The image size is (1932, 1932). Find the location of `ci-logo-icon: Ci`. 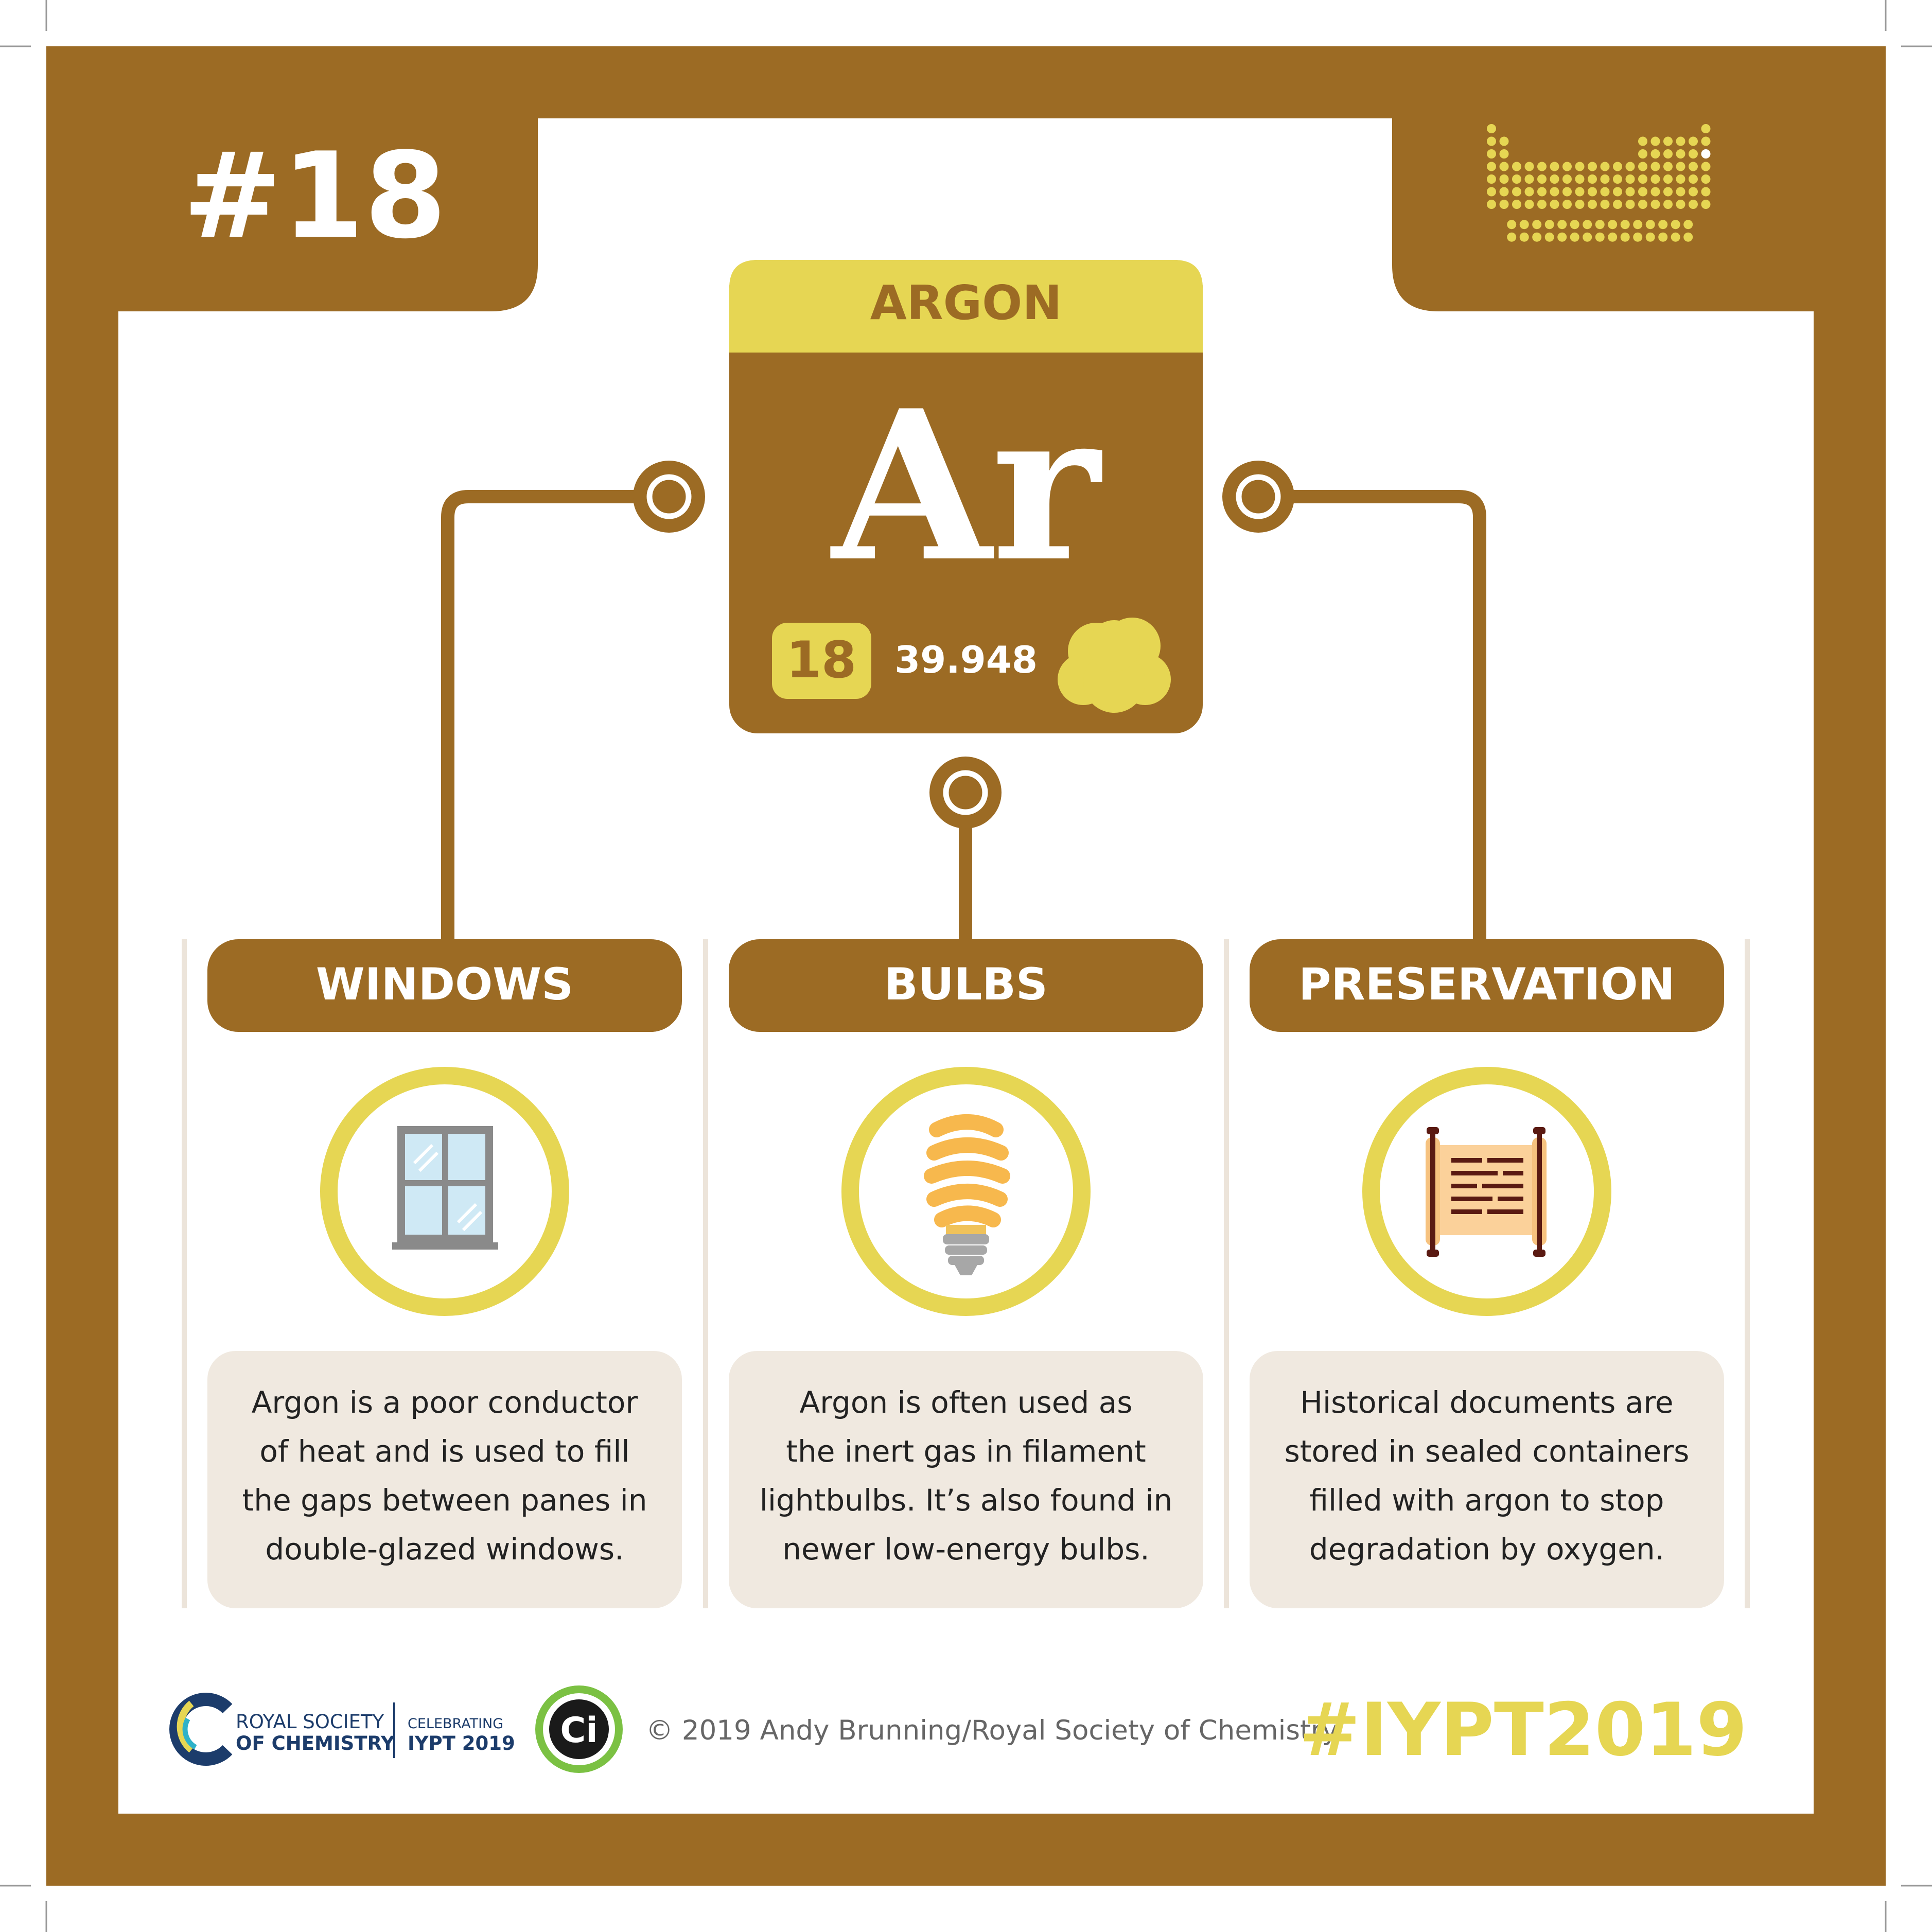

ci-logo-icon: Ci is located at coordinates (579, 1729).